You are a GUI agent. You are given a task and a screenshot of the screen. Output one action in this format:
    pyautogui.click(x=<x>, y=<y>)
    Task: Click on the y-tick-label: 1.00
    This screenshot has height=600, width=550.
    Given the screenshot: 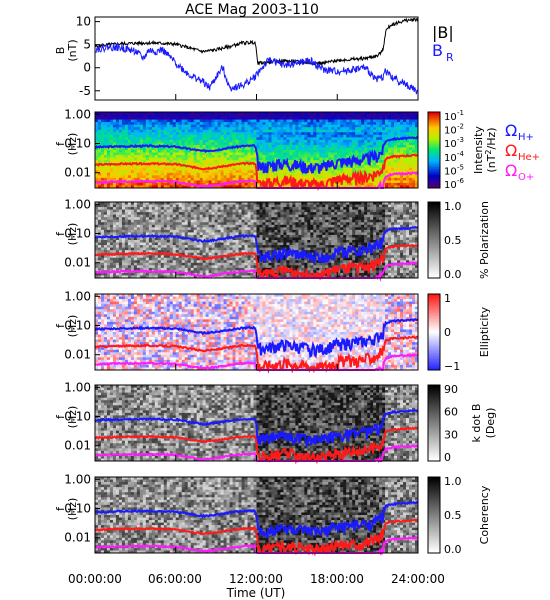 What is the action you would take?
    pyautogui.click(x=77, y=114)
    